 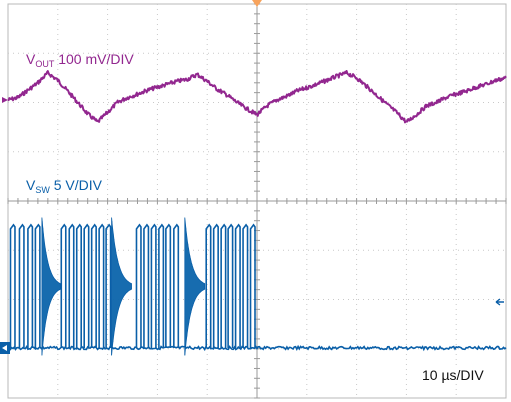 I want to click on vsw-subscript: SW, so click(x=42, y=190).